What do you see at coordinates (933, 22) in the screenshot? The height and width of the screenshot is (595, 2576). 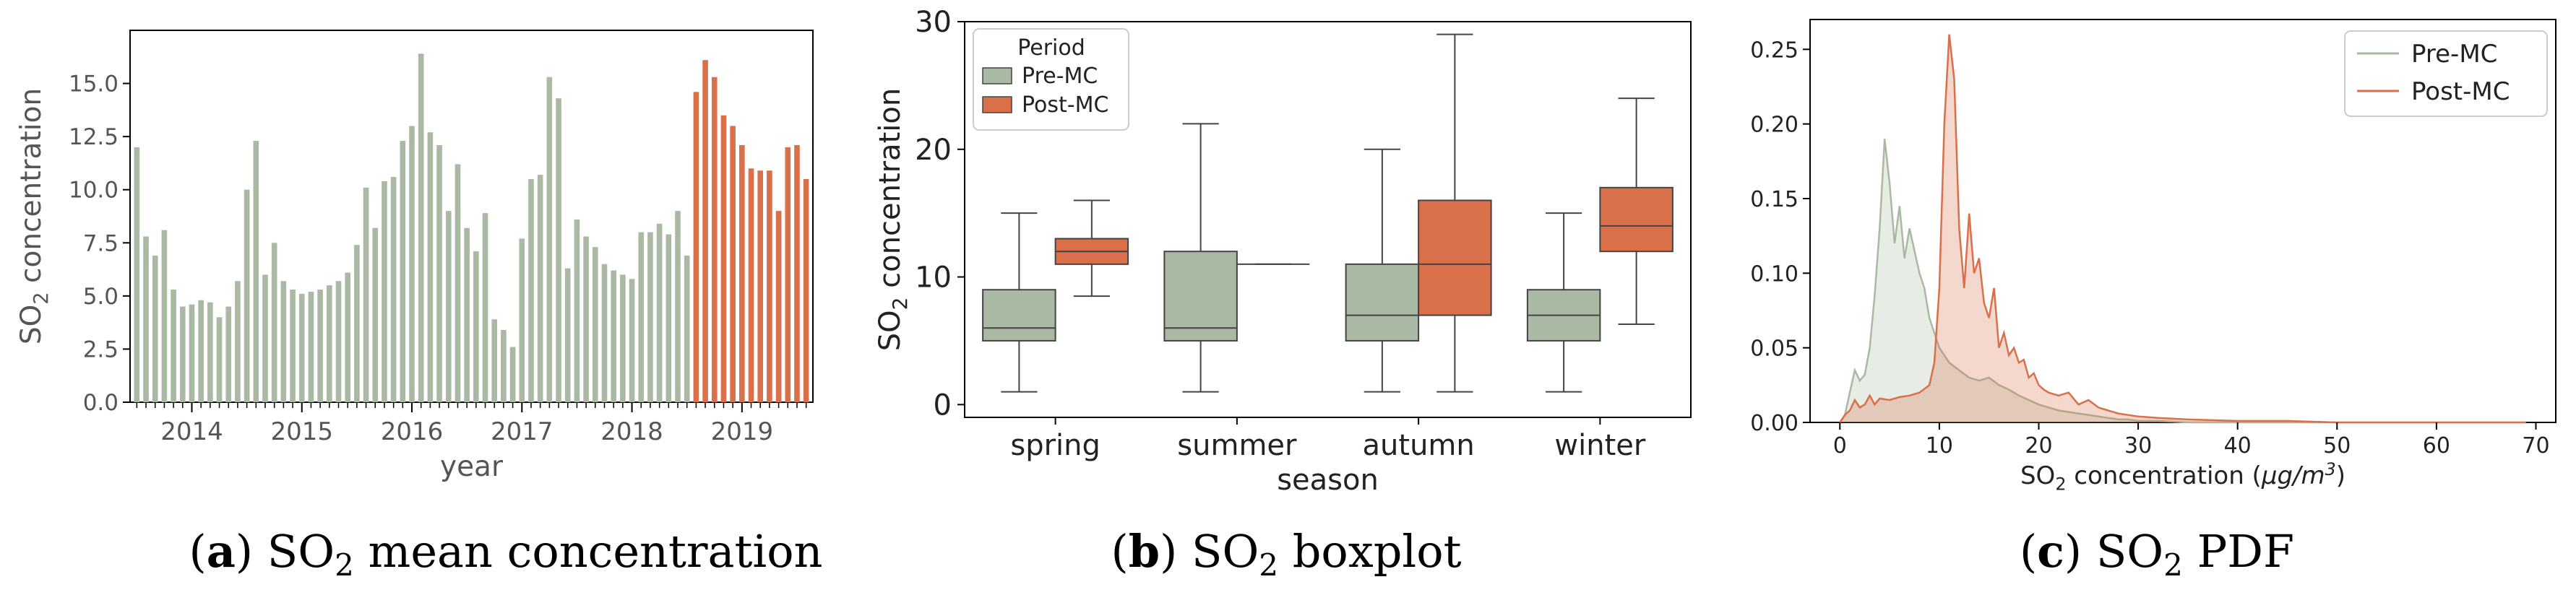 I see `y-tick-label: 30` at bounding box center [933, 22].